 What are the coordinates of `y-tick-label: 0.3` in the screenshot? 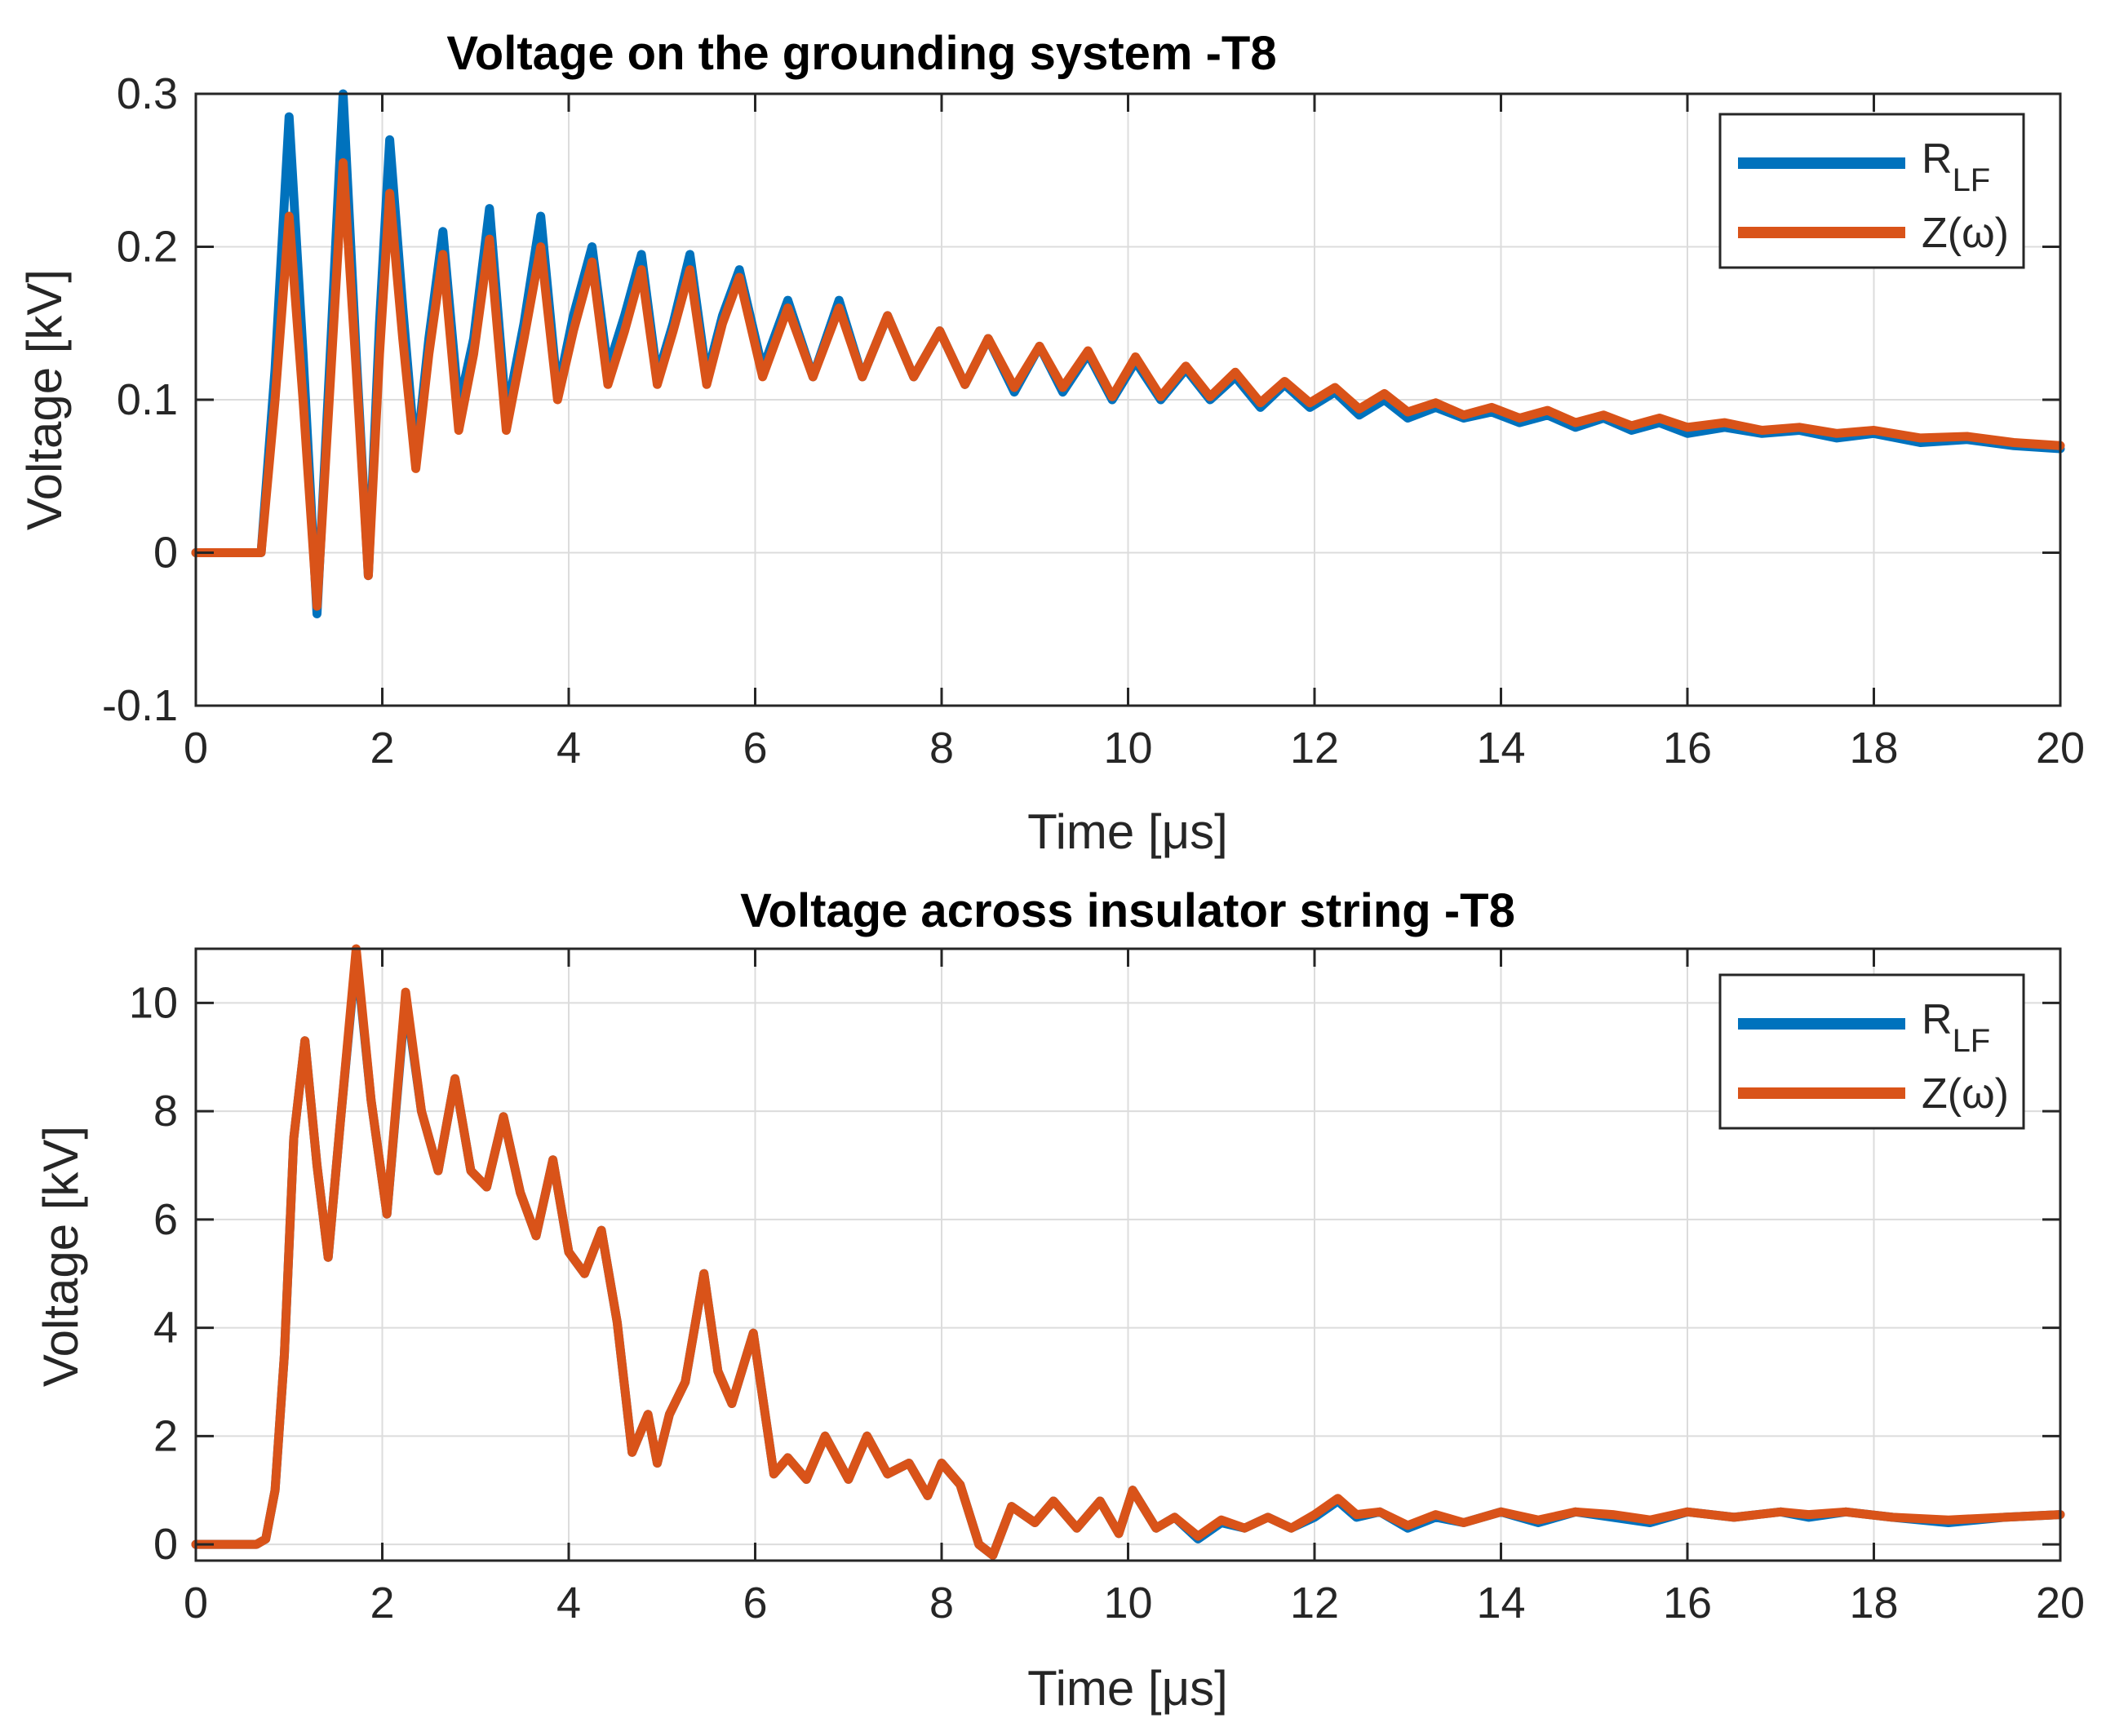 It's located at (147, 93).